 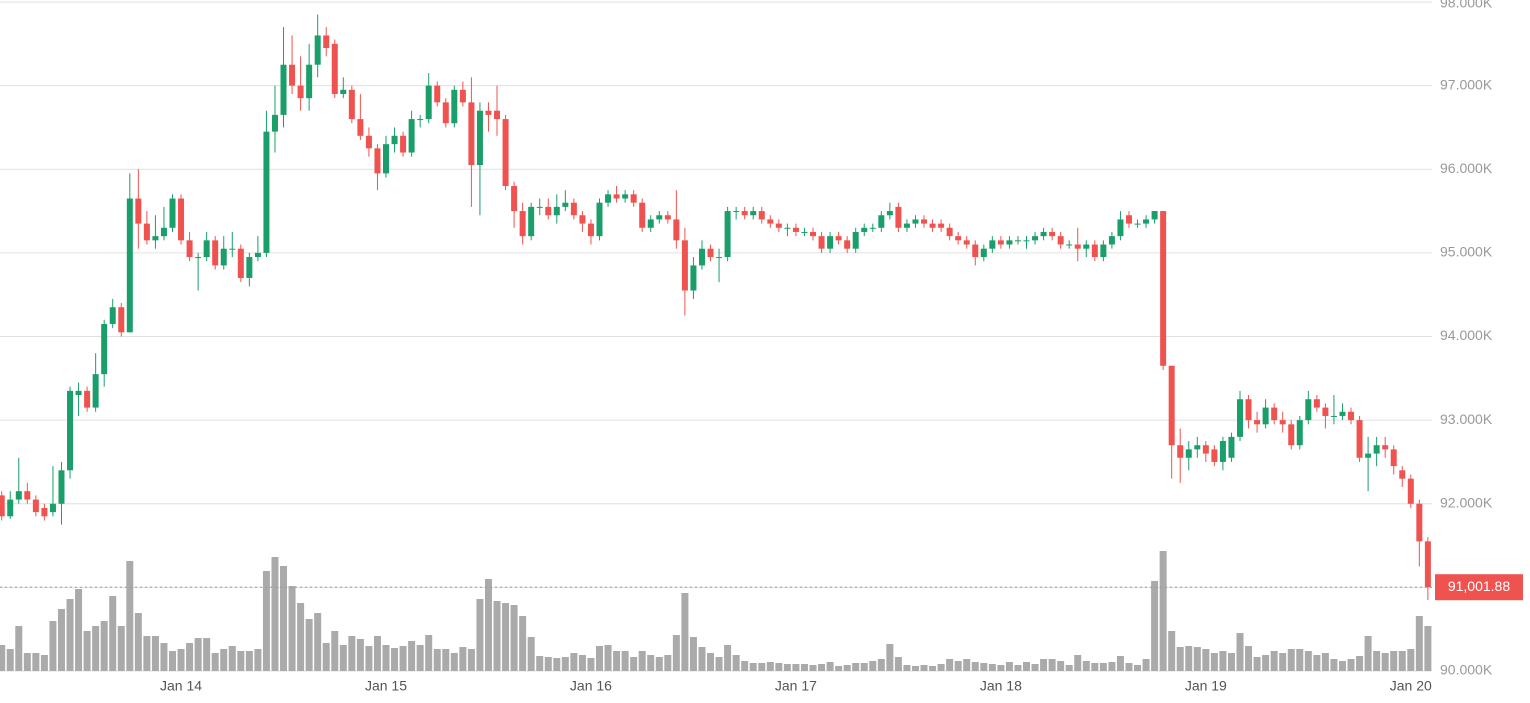 I want to click on x-tick-label: Jan 14, so click(x=181, y=686).